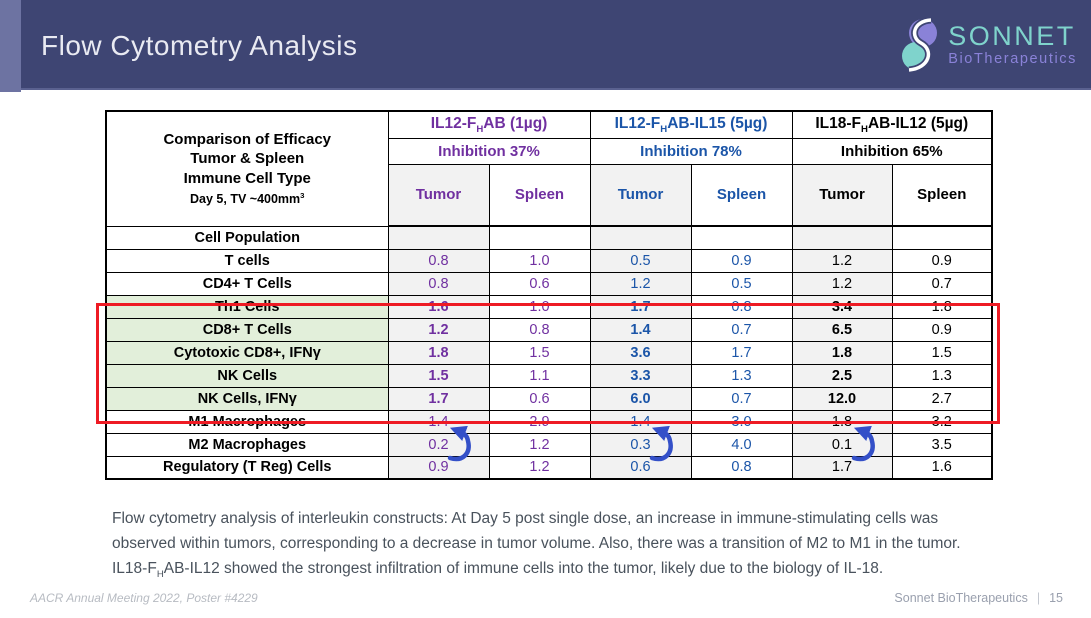  Describe the element at coordinates (741, 444) in the screenshot. I see `value-cell: 4.0` at that location.